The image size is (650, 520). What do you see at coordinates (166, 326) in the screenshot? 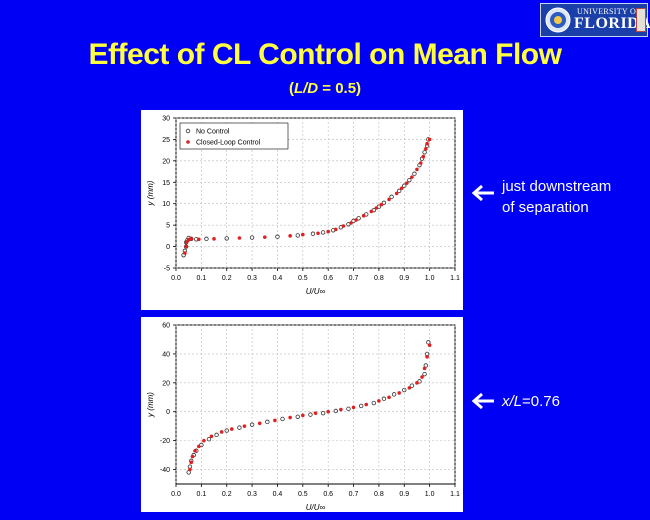
I see `y-tick-label: 60` at bounding box center [166, 326].